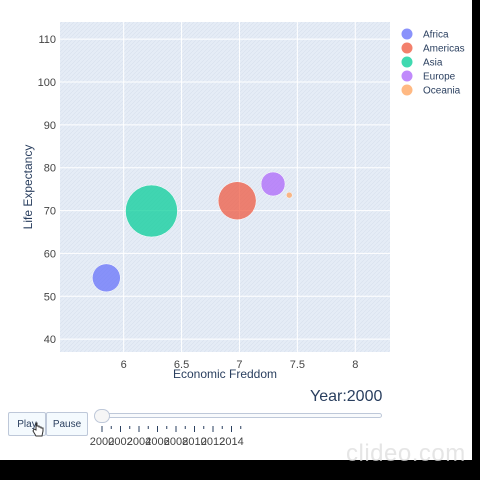 This screenshot has width=480, height=480. I want to click on legend-label-europe: Europe, so click(439, 77).